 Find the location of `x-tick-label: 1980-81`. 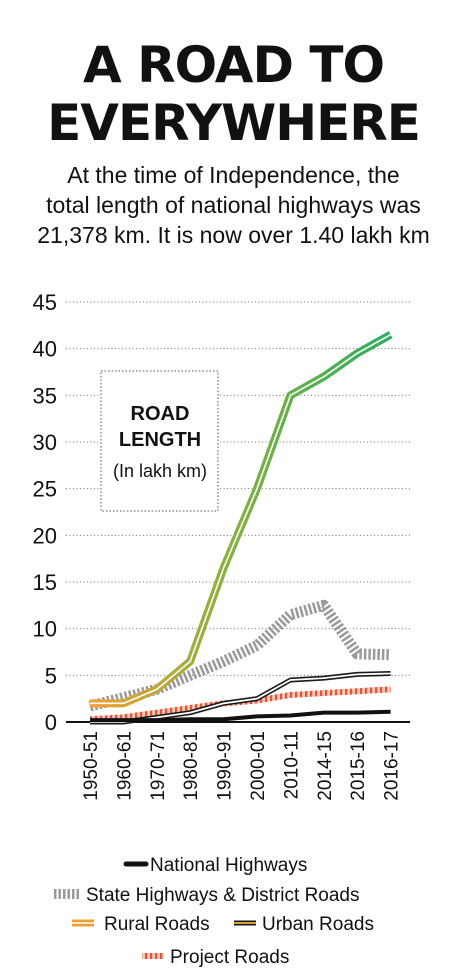

x-tick-label: 1980-81 is located at coordinates (191, 766).